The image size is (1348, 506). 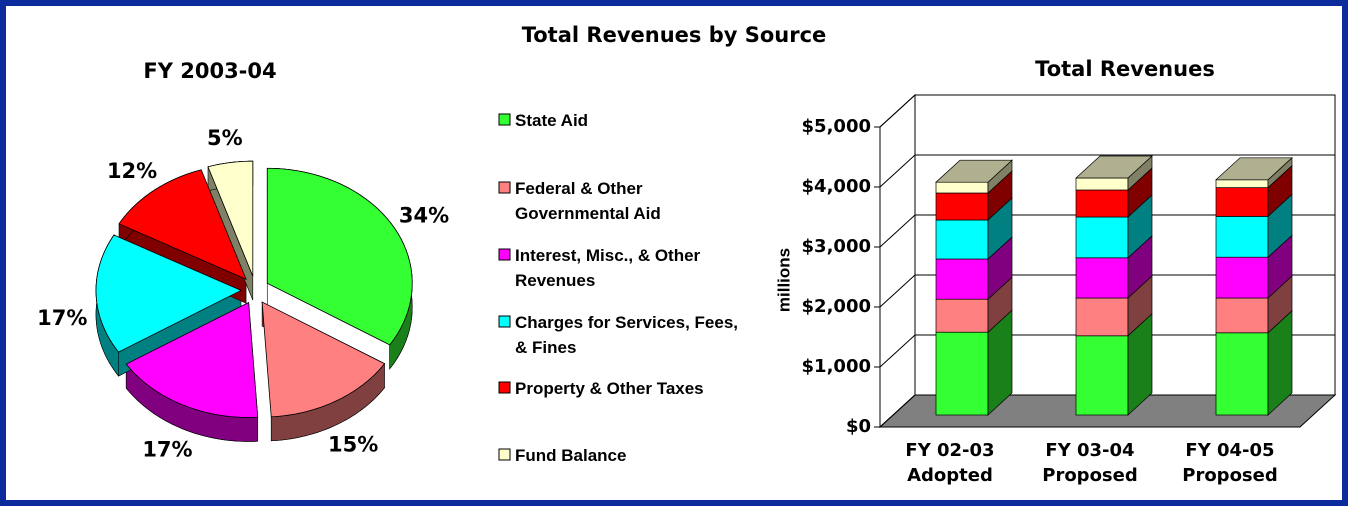 What do you see at coordinates (1090, 463) in the screenshot?
I see `x-tick-label: FY 03-04 Proposed` at bounding box center [1090, 463].